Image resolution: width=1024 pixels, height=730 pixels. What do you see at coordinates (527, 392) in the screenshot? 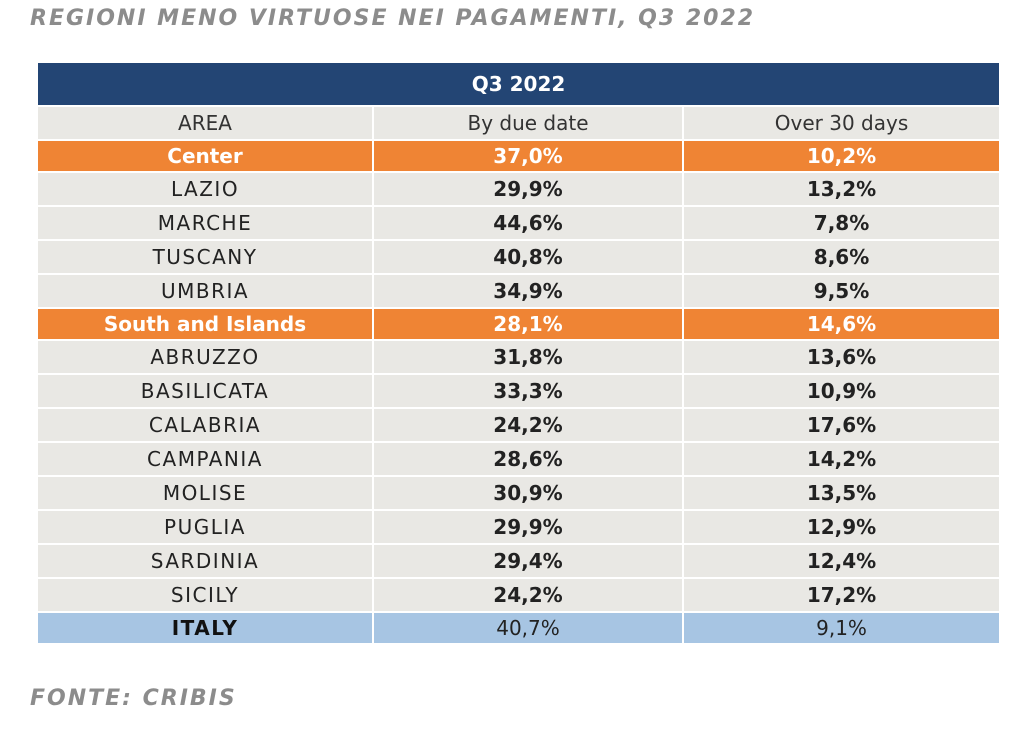
I see `by-due-date-cell: 33,3%` at bounding box center [527, 392].